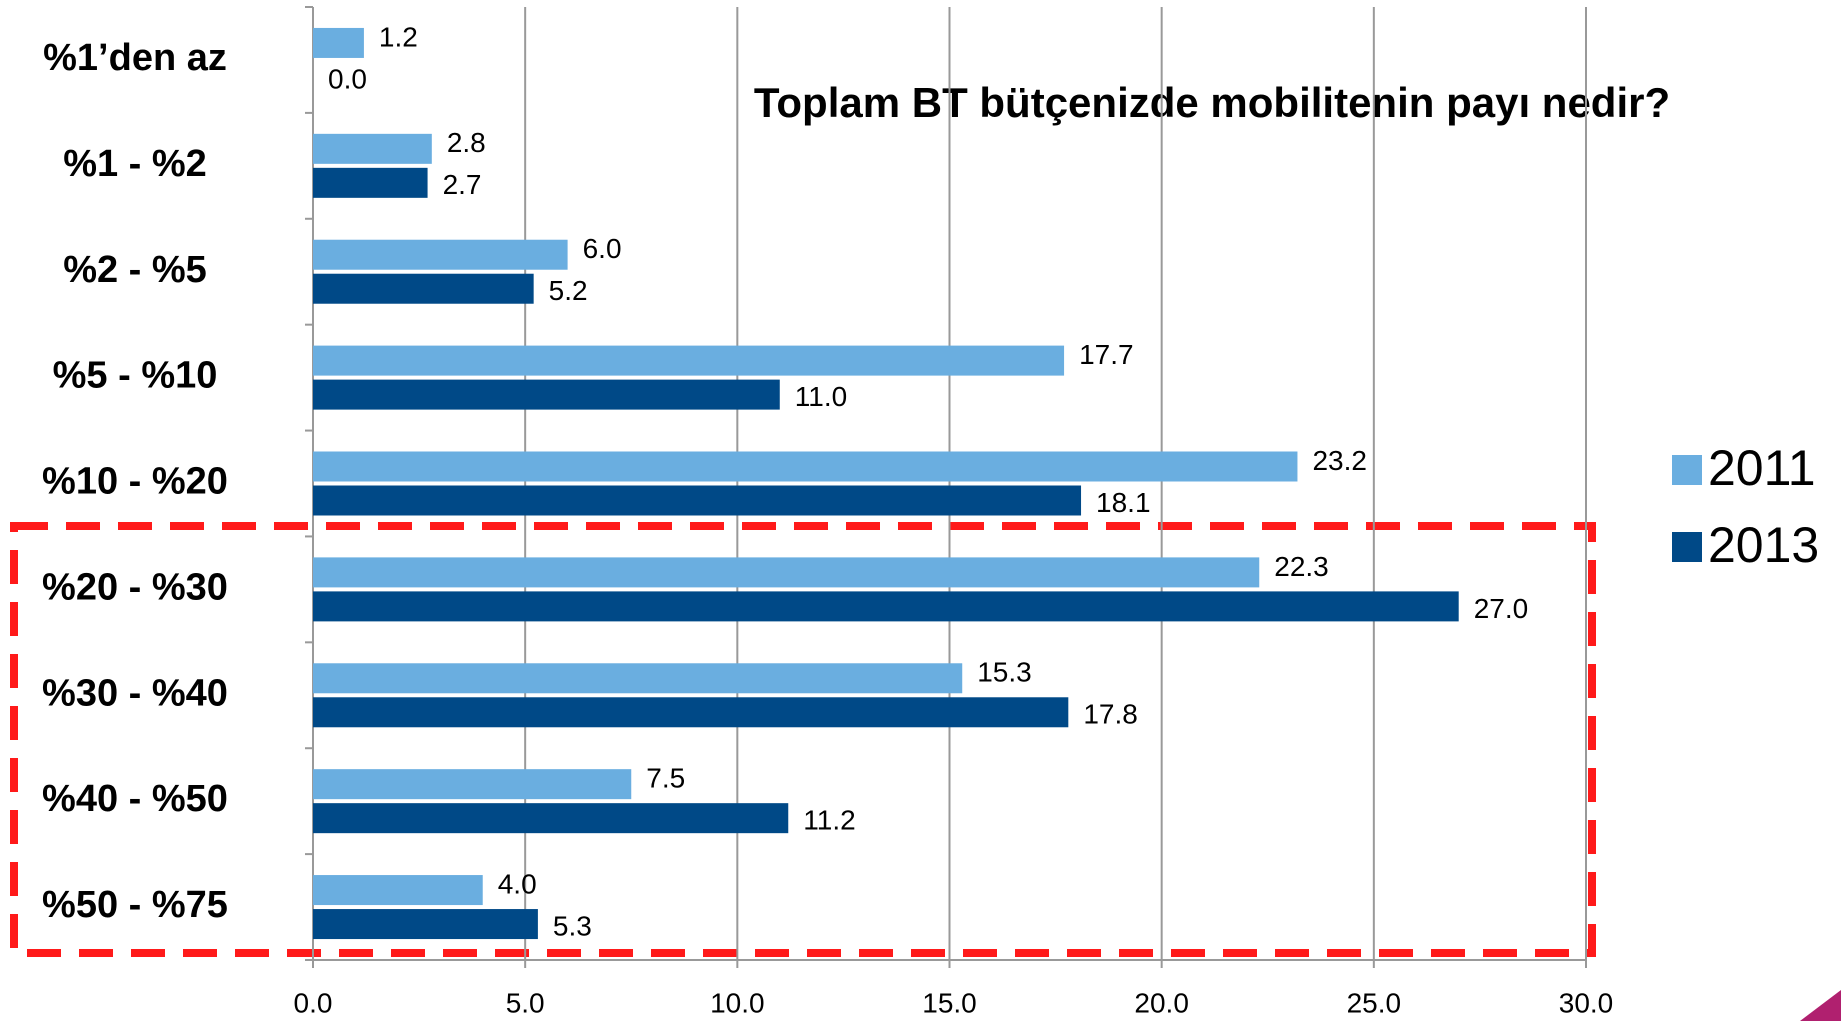 Image resolution: width=1841 pixels, height=1021 pixels. What do you see at coordinates (135, 799) in the screenshot?
I see `y-tick-label: %40 - %50` at bounding box center [135, 799].